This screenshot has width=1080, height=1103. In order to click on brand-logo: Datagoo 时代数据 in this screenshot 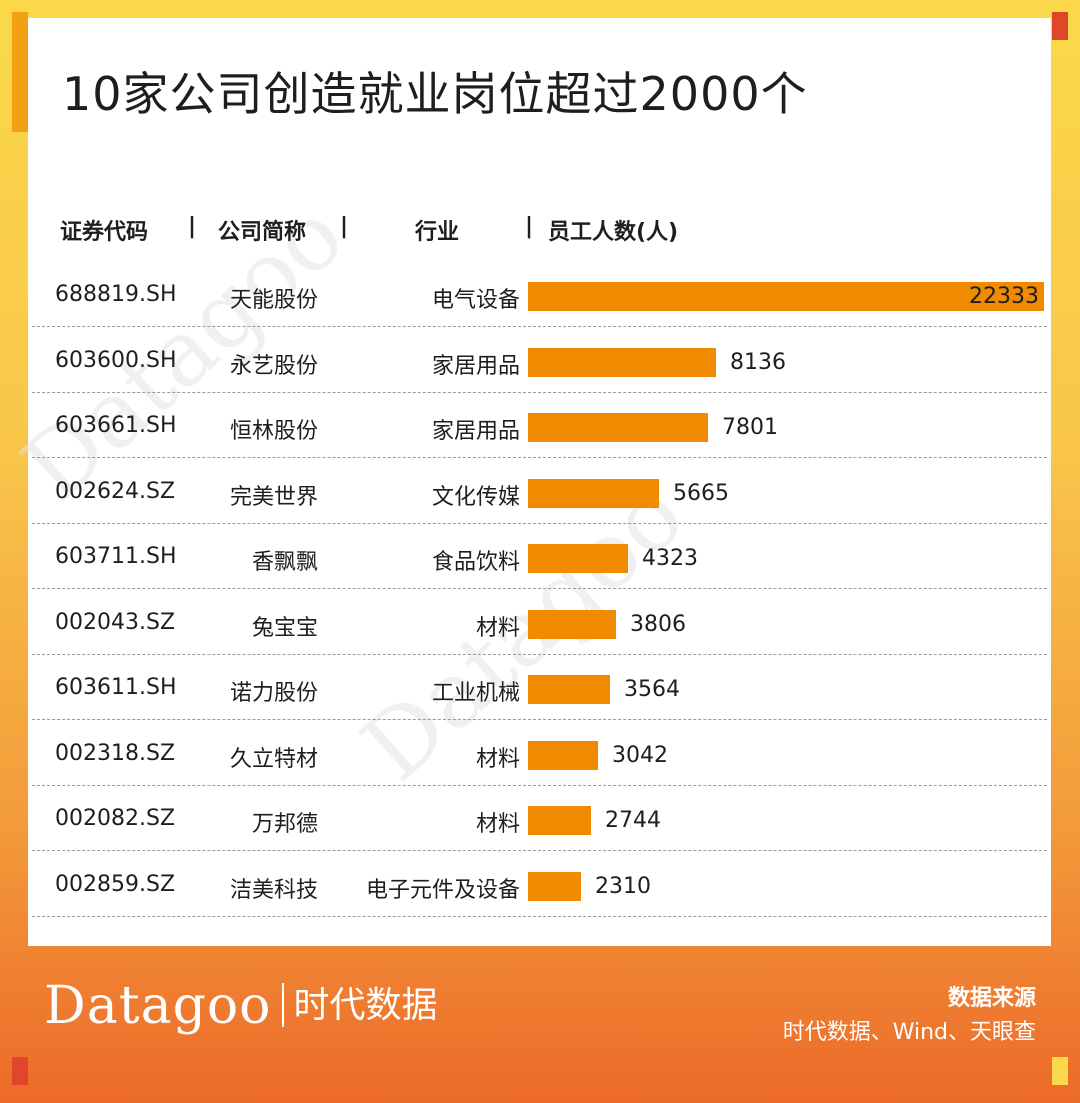, I will do `click(241, 1006)`.